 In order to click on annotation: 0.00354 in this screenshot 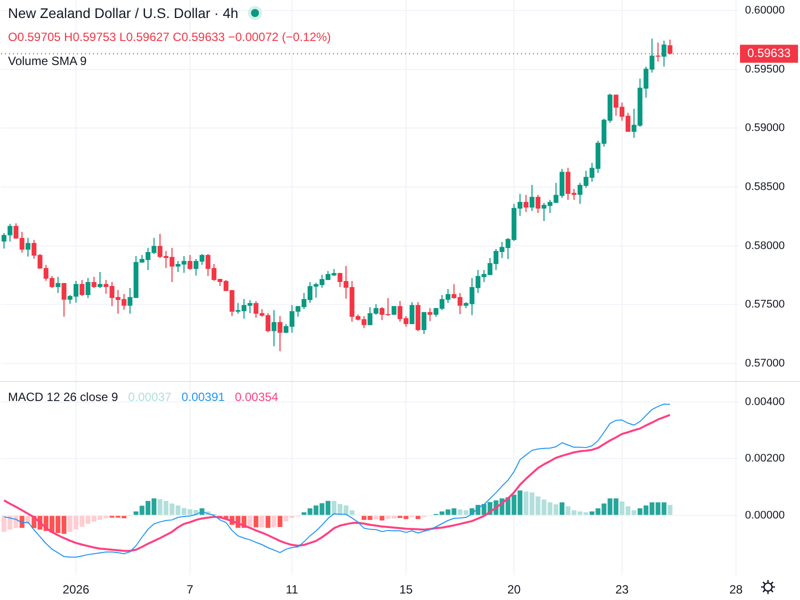, I will do `click(256, 397)`.